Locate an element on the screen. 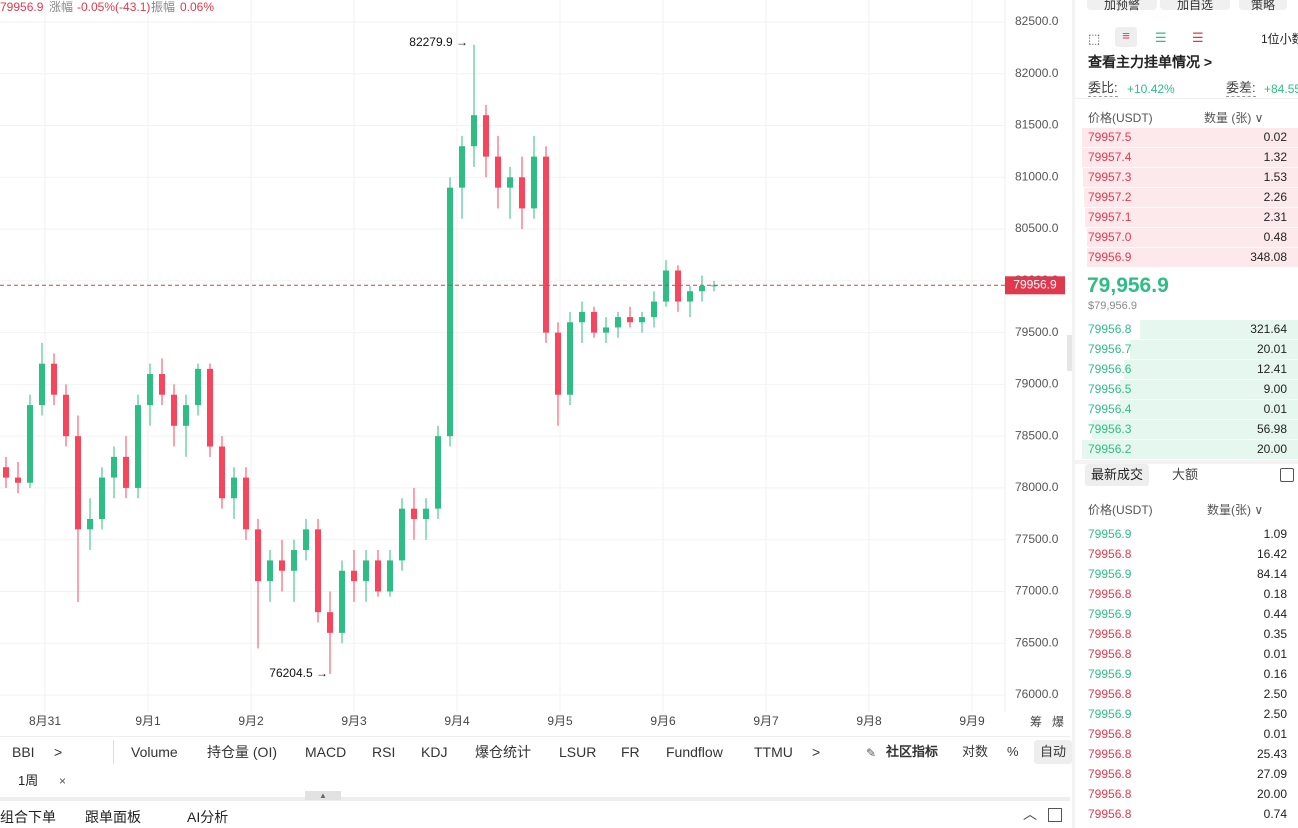 This screenshot has width=1298, height=828. y-tick-label: 76500.0 is located at coordinates (1037, 642).